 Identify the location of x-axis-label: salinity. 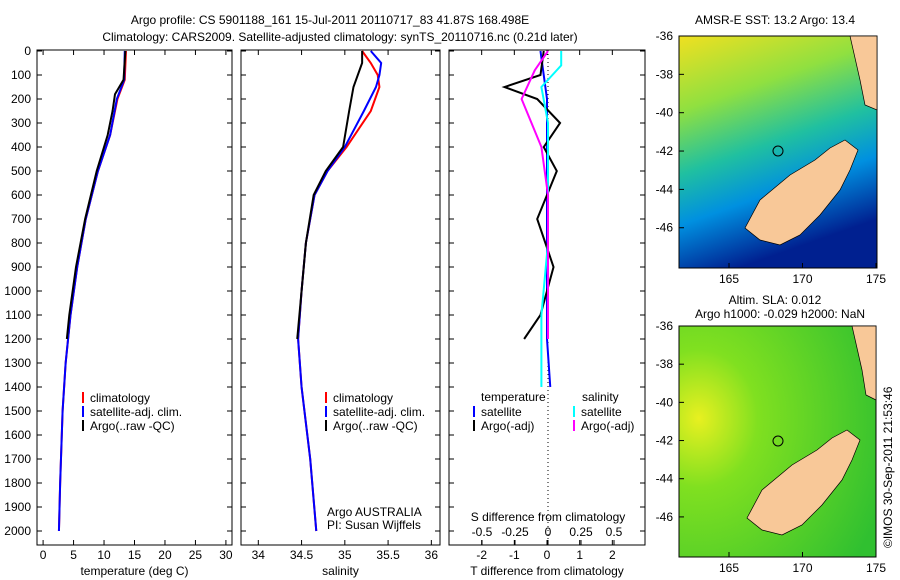
(340, 571).